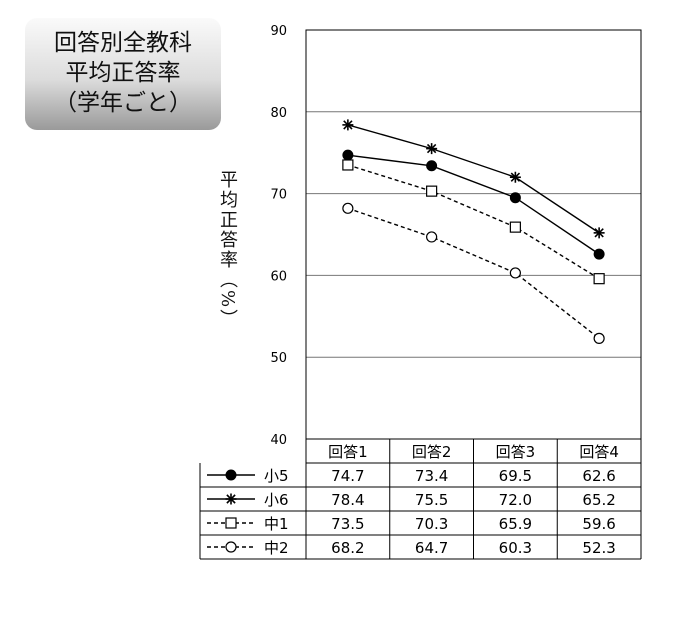  I want to click on legend-series-name: 小6, so click(276, 500).